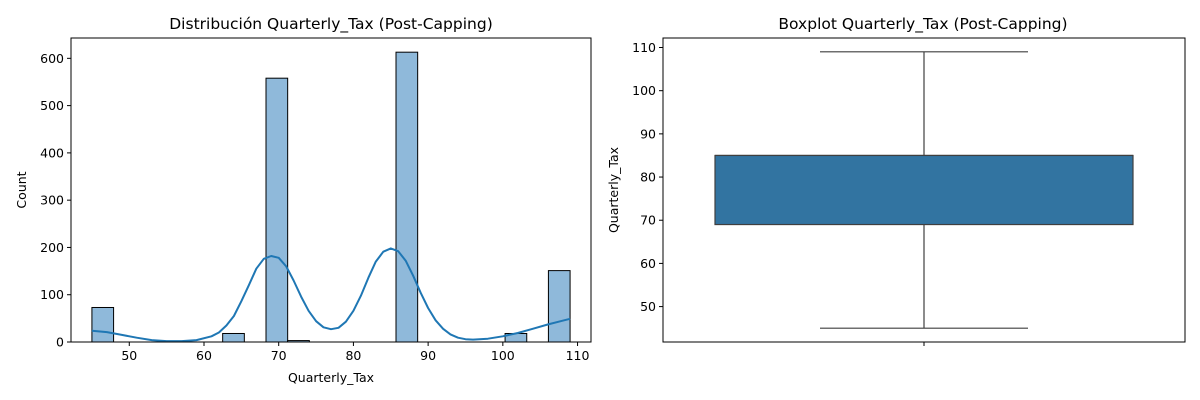 The width and height of the screenshot is (1200, 400). I want to click on y-tick-label: 90, so click(648, 133).